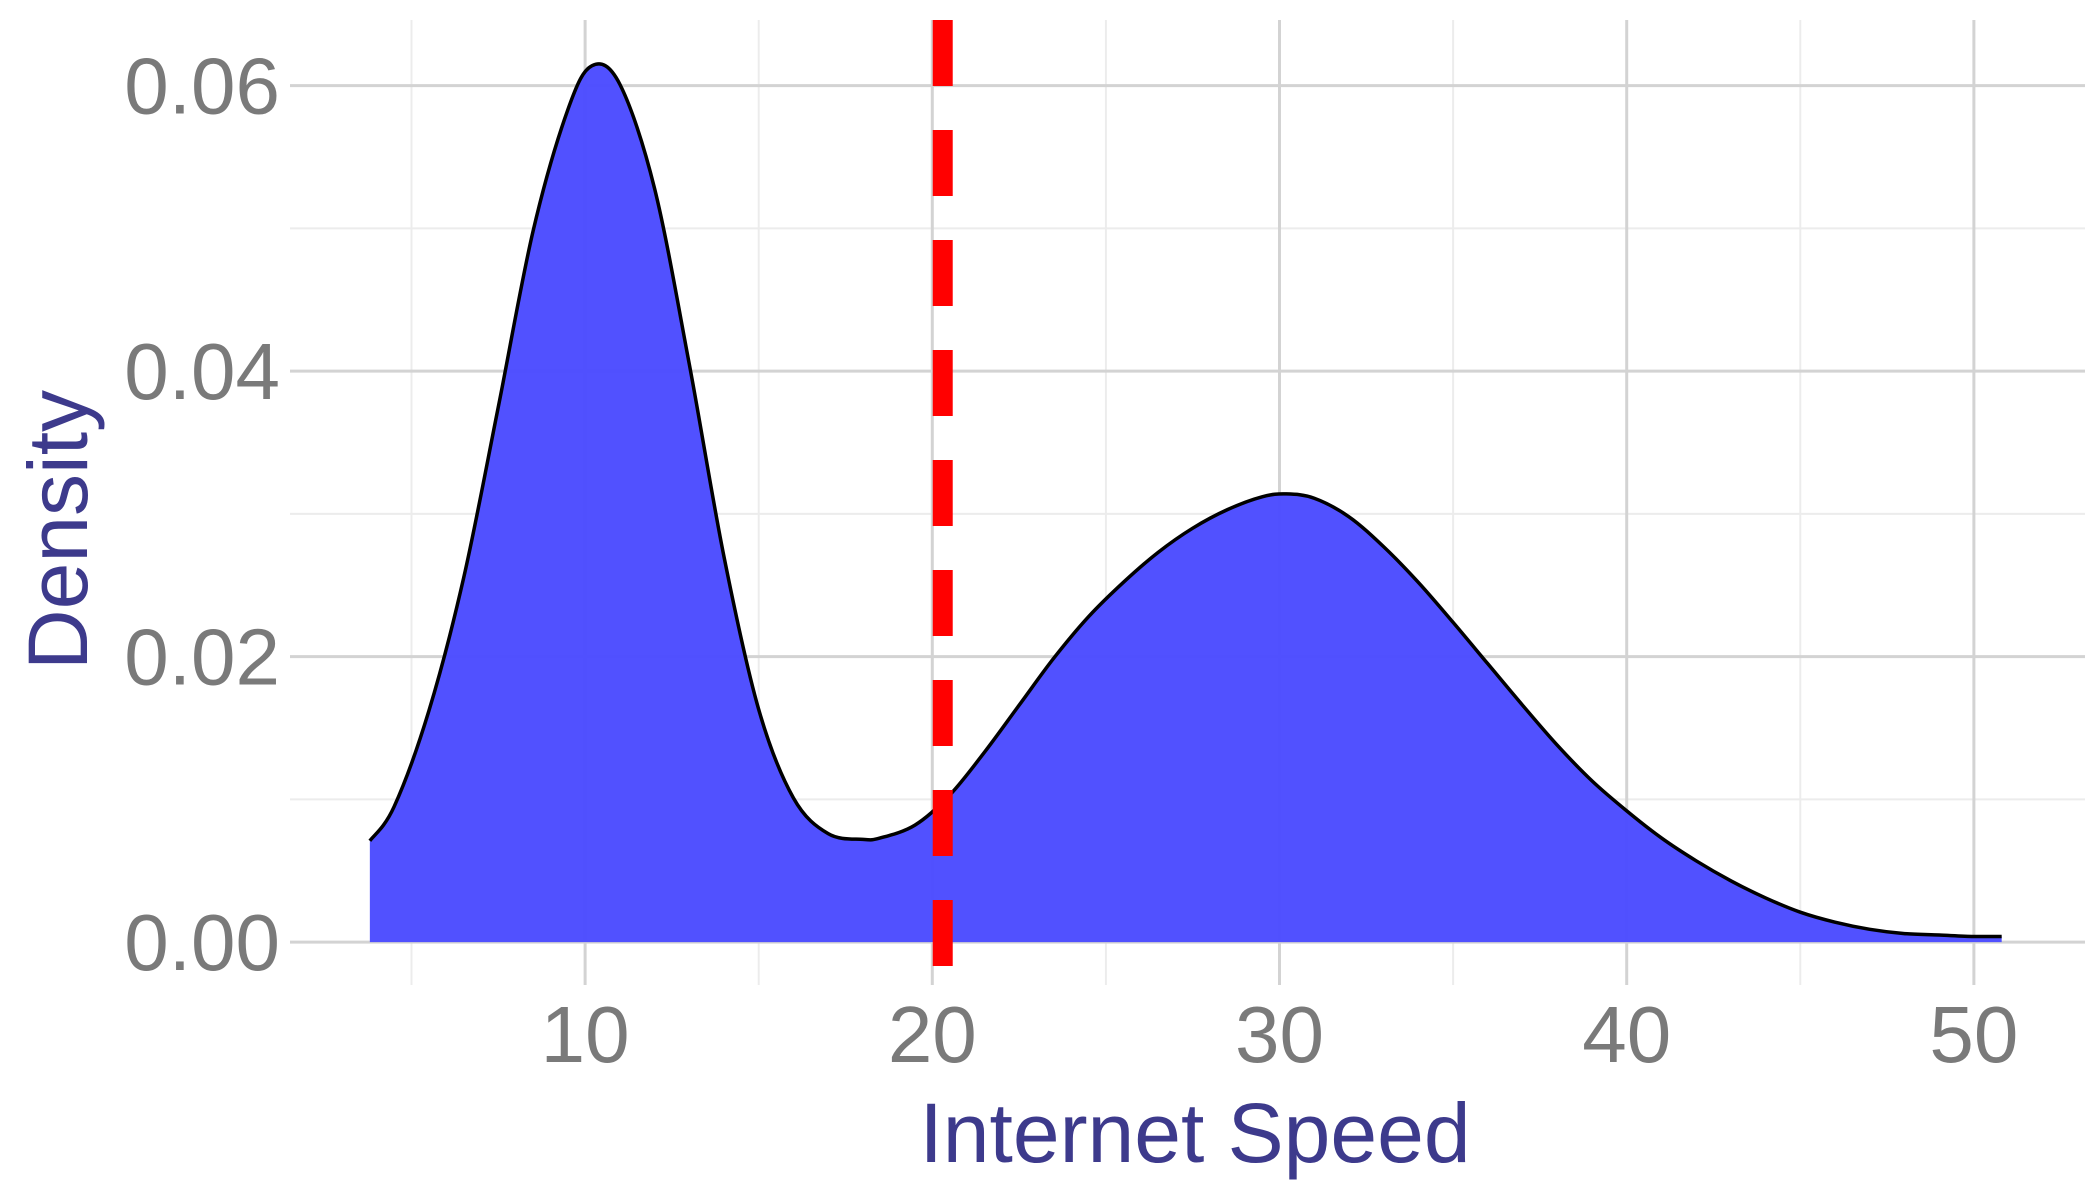 This screenshot has height=1200, width=2100. I want to click on x-axis-title: Internet Speed, so click(1194, 1133).